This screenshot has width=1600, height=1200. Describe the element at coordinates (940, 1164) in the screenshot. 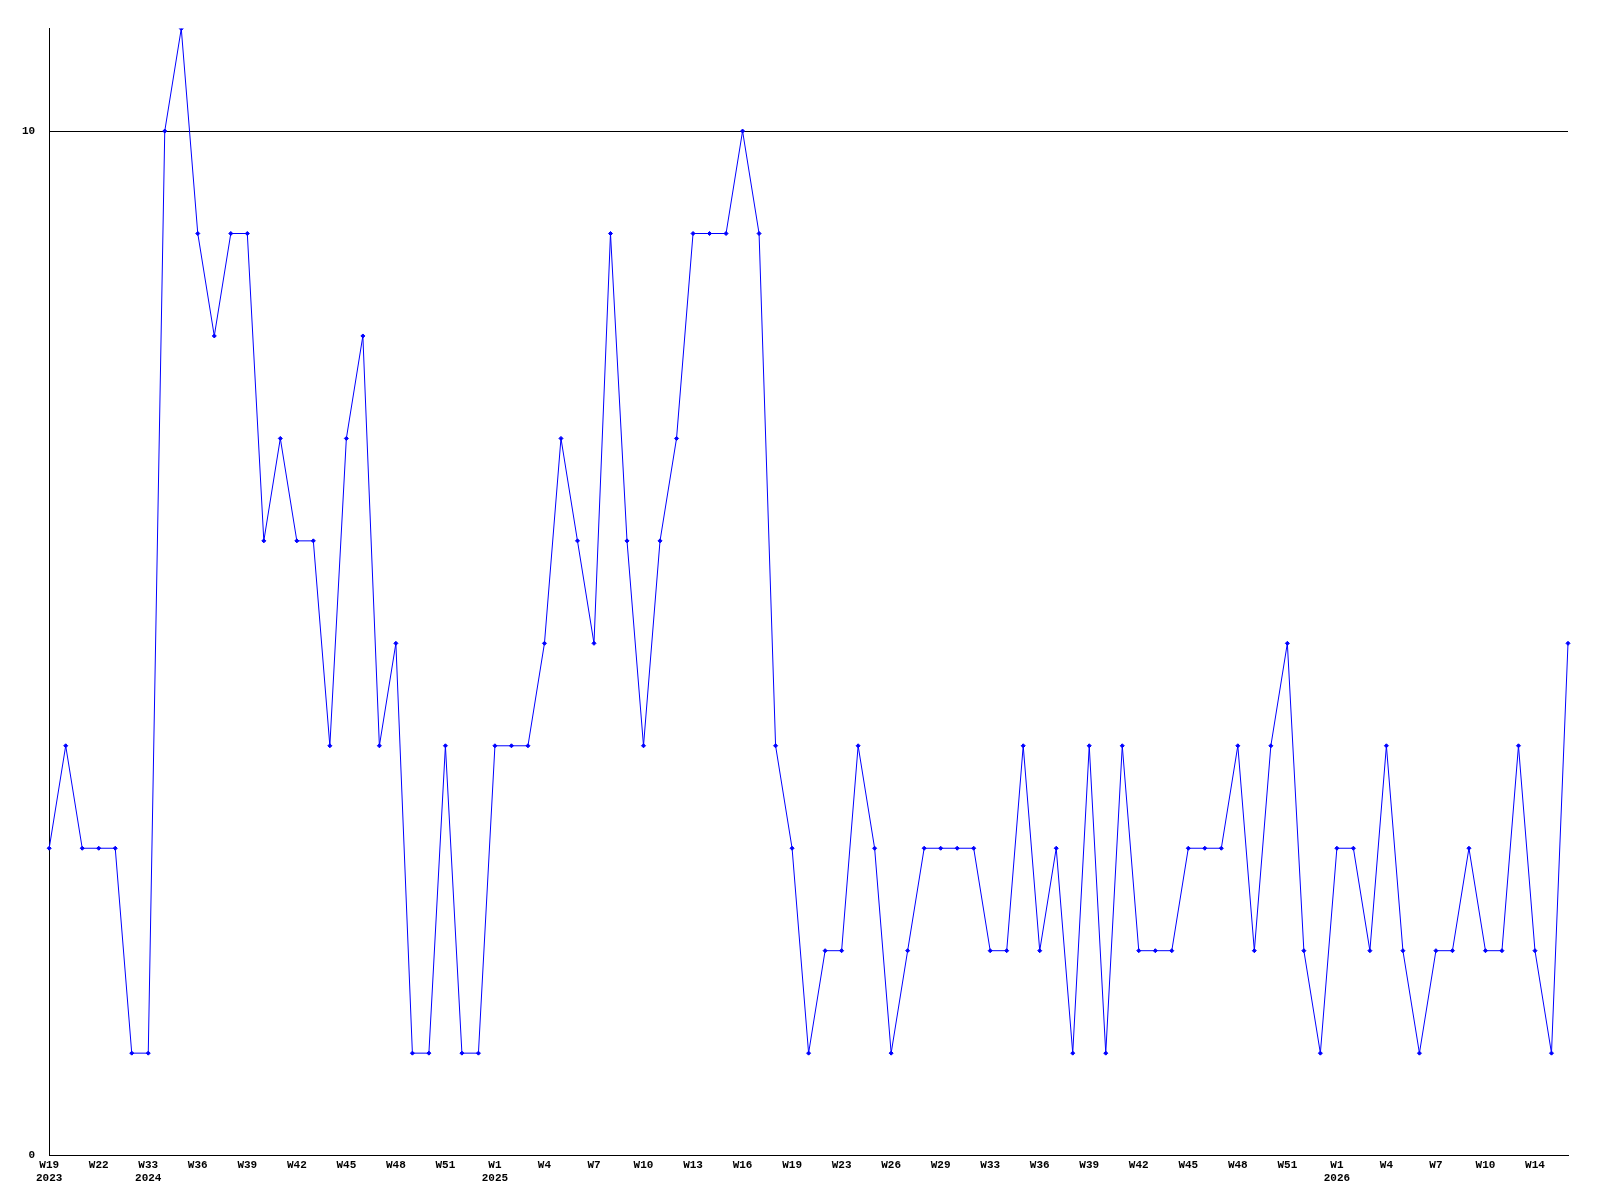

I see `x-tick-label: W29` at that location.